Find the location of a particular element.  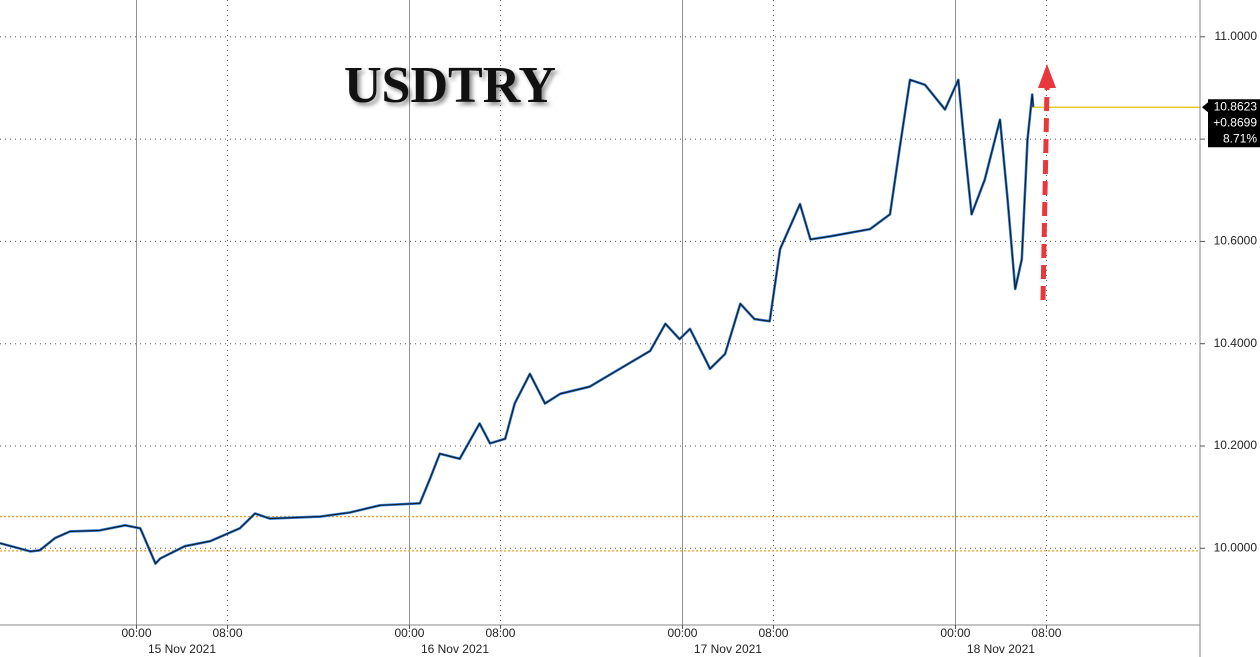

y-tick-label: 11.0000 is located at coordinates (1236, 36).